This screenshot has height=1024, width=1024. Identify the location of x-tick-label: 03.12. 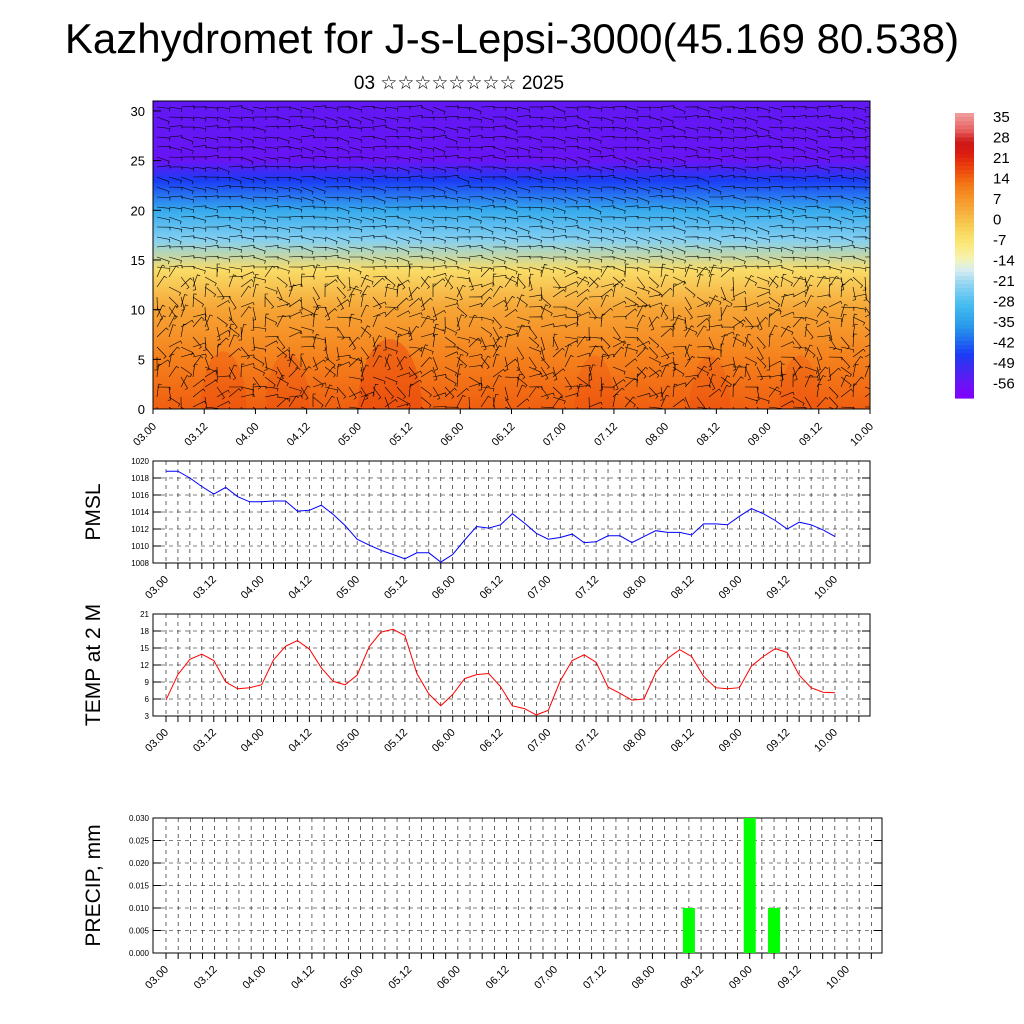
(205, 588).